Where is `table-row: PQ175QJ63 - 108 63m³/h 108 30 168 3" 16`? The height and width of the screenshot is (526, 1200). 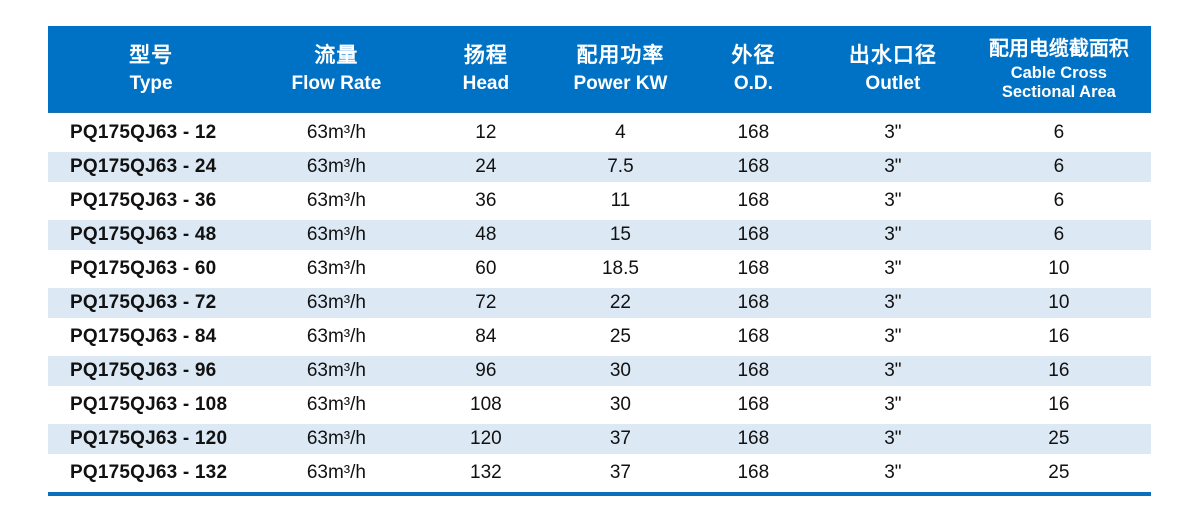
table-row: PQ175QJ63 - 108 63m³/h 108 30 168 3" 16 is located at coordinates (599, 407).